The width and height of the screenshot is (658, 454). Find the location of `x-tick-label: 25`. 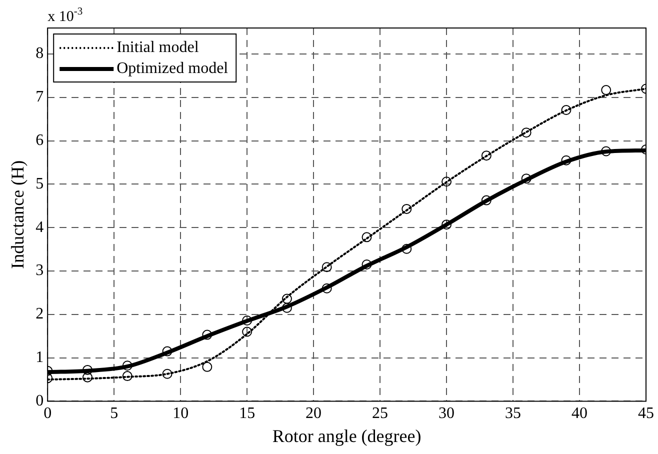

x-tick-label: 25 is located at coordinates (380, 413).